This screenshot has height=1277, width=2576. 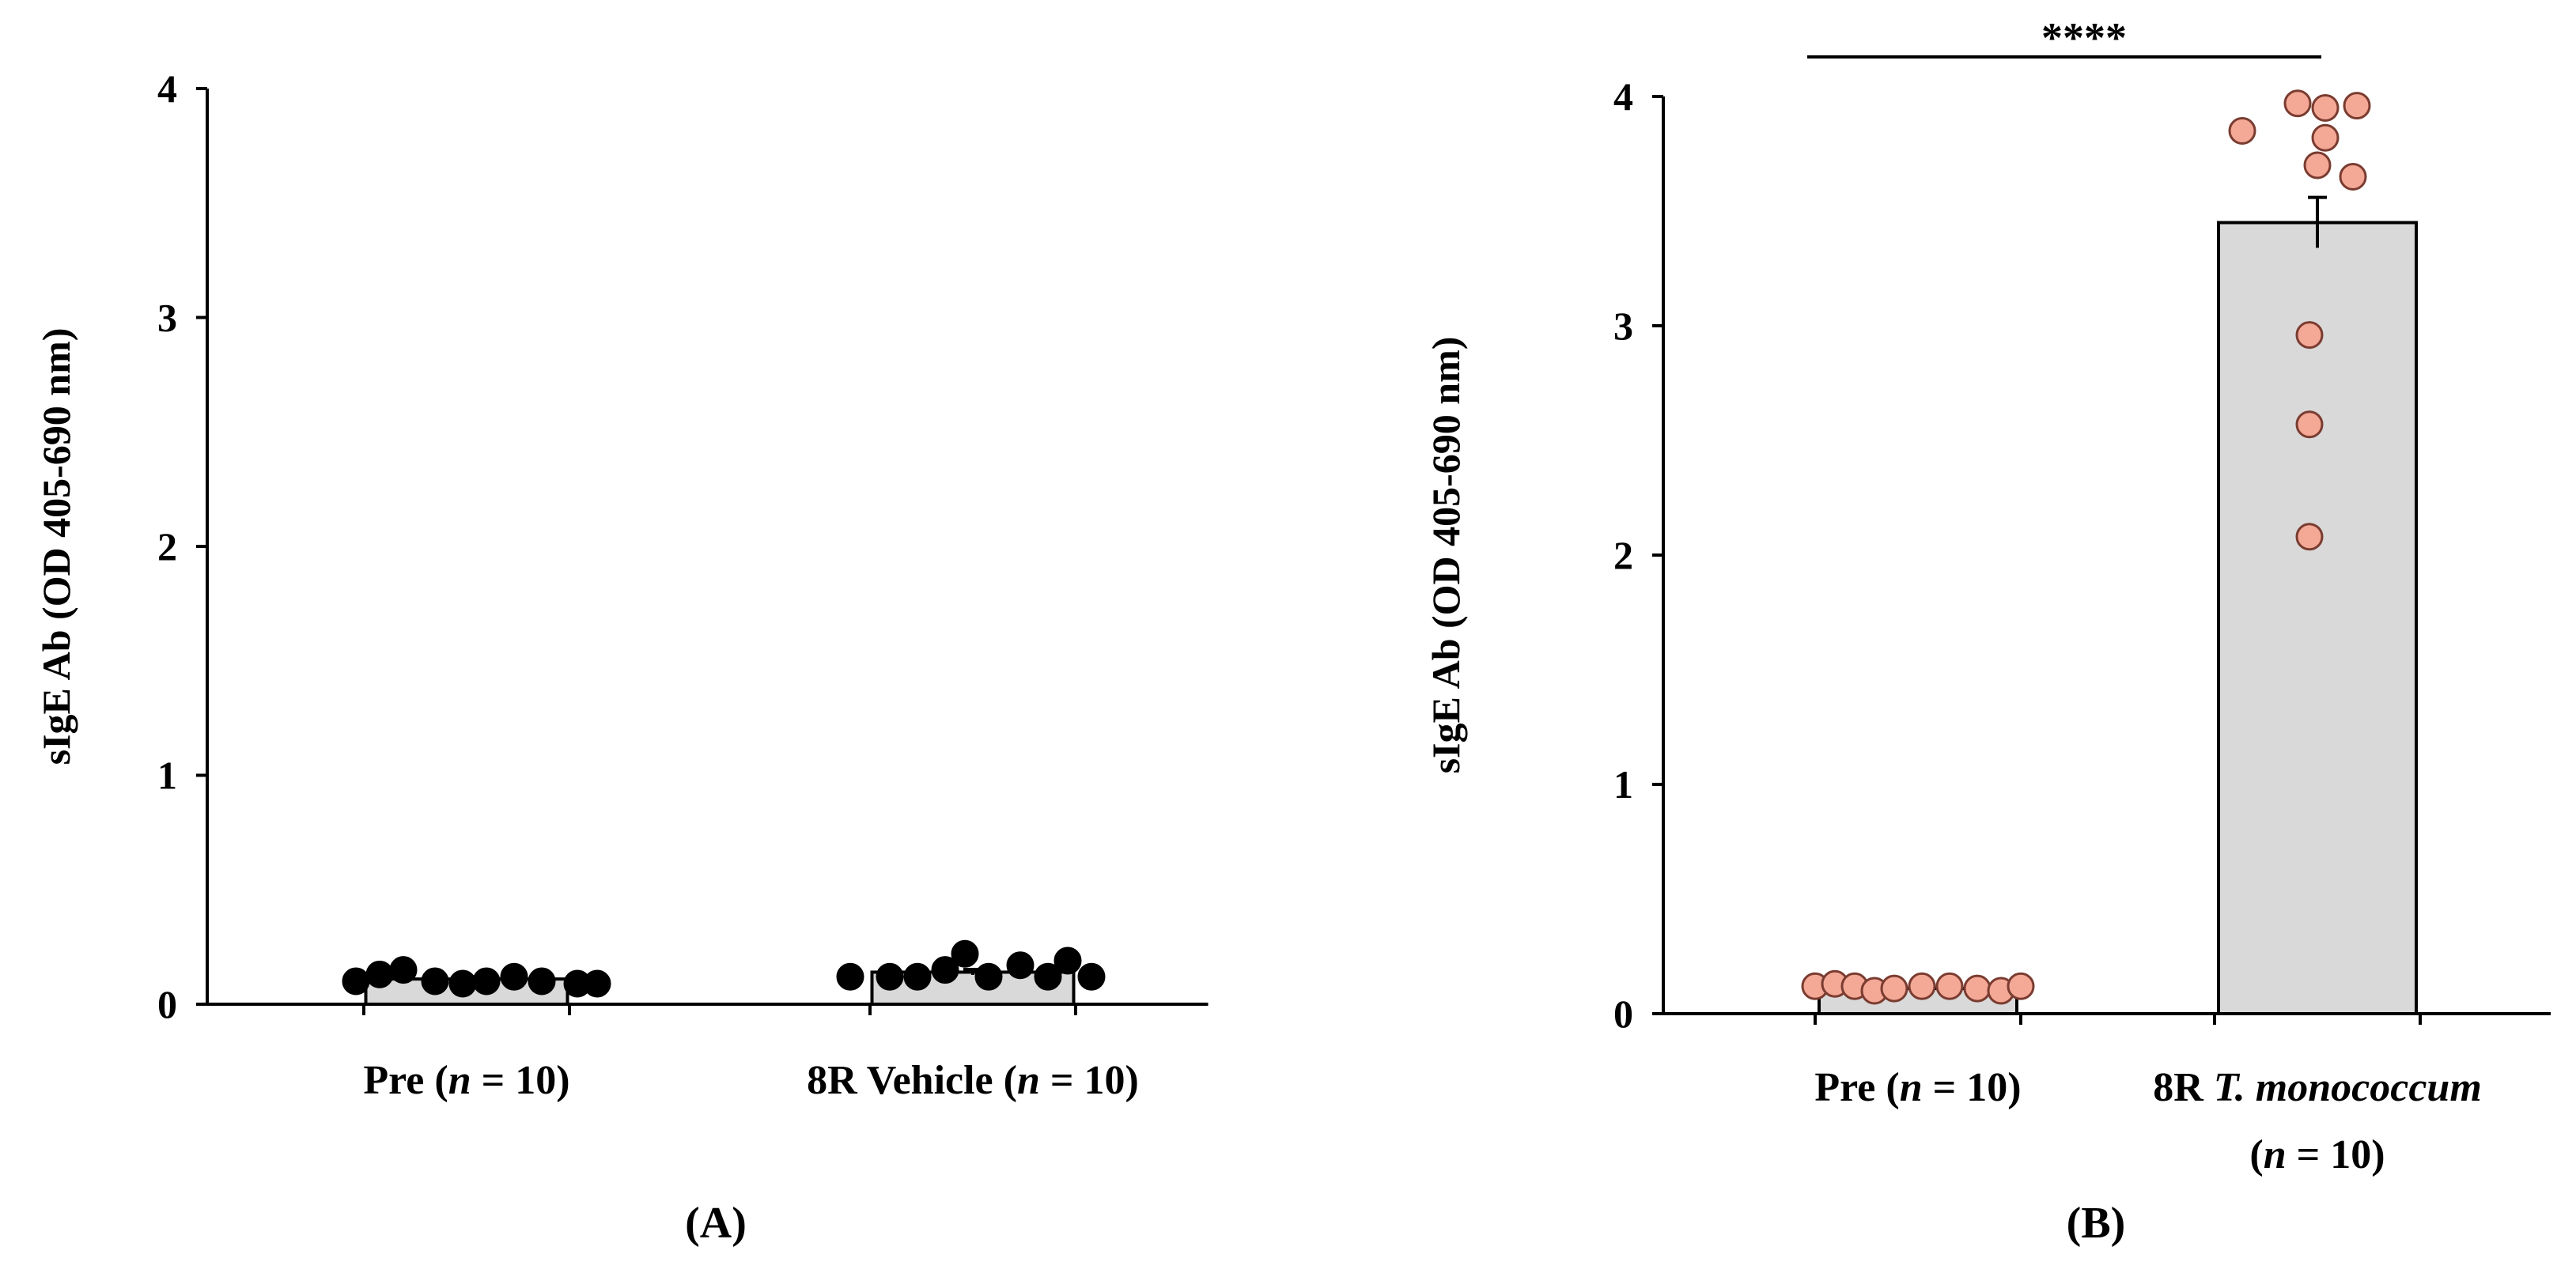 What do you see at coordinates (2096, 1223) in the screenshot?
I see `panel-label: (B)` at bounding box center [2096, 1223].